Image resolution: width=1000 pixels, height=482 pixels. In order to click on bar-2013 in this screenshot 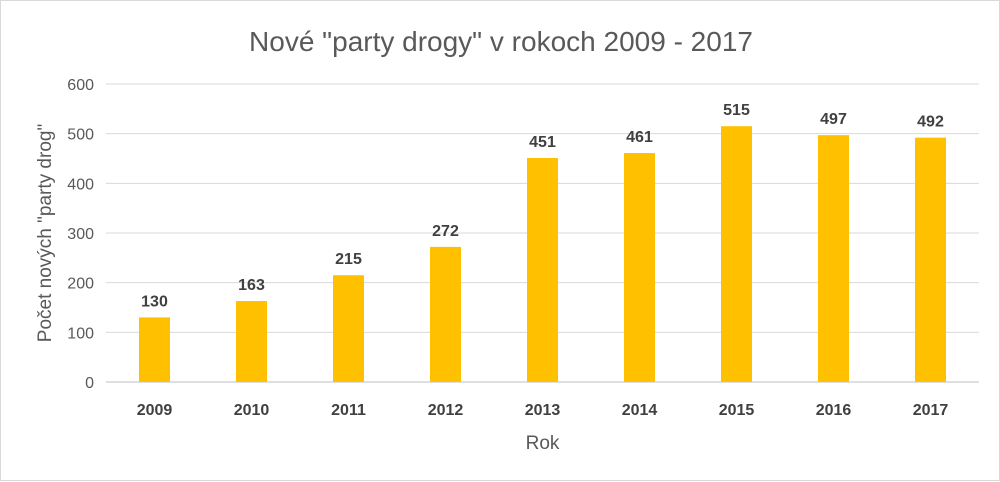, I will do `click(542, 270)`.